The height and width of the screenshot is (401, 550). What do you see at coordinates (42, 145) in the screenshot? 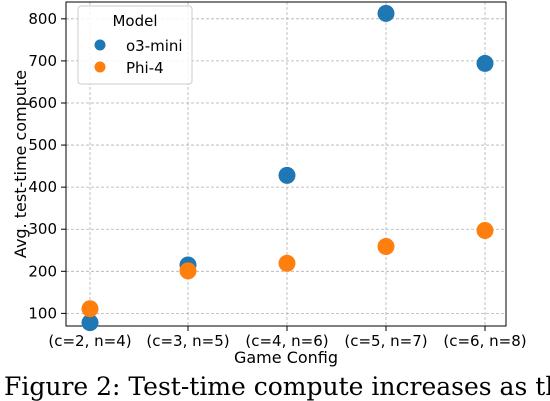
I see `y-tick-label: 500` at bounding box center [42, 145].